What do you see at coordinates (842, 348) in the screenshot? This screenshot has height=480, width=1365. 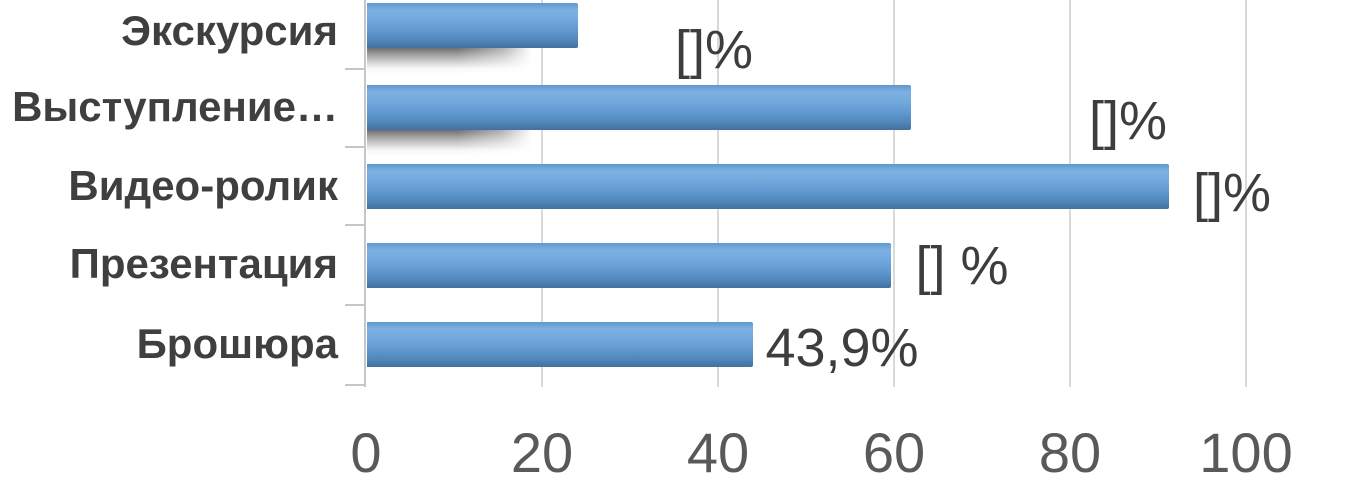 I see `data-label: 43,9%` at bounding box center [842, 348].